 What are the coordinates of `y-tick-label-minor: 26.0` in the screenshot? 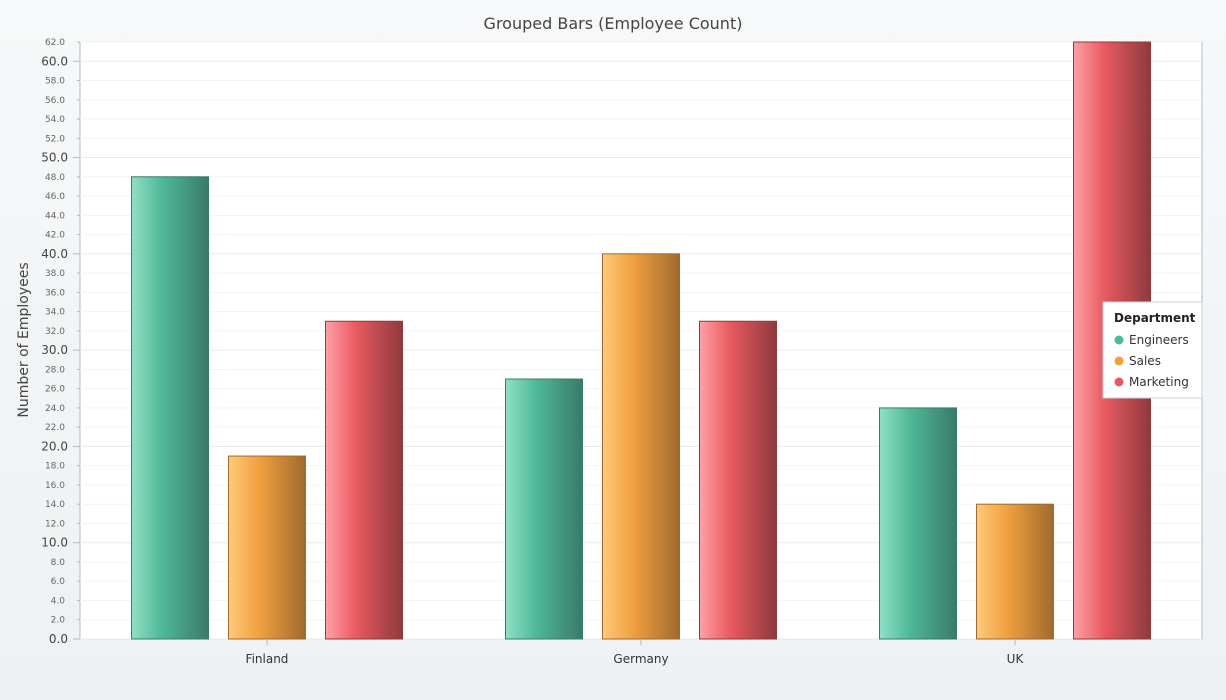 It's located at (55, 390).